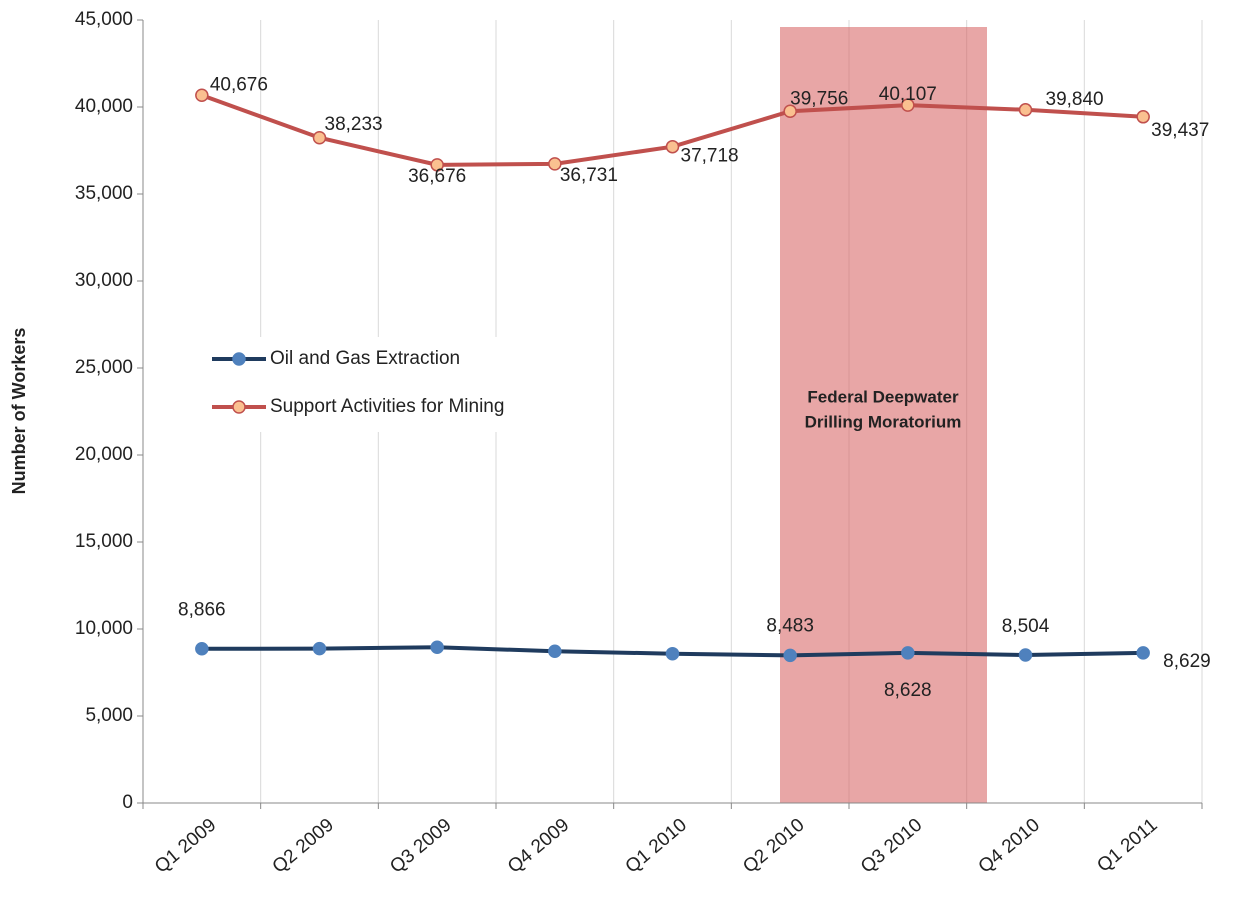  What do you see at coordinates (891, 846) in the screenshot?
I see `x-tick-label: Q3 2010` at bounding box center [891, 846].